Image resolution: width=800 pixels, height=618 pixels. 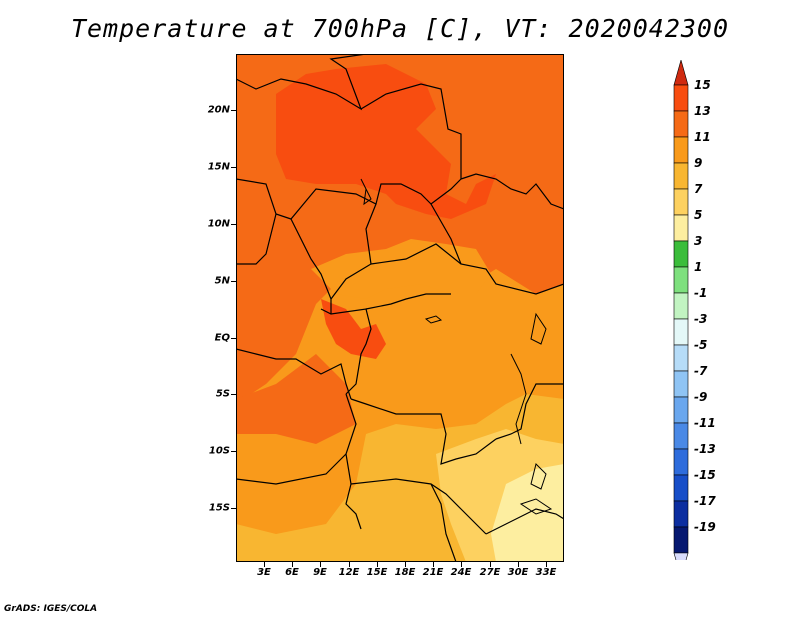 What do you see at coordinates (264, 572) in the screenshot?
I see `lon-label-3e: 3E` at bounding box center [264, 572].